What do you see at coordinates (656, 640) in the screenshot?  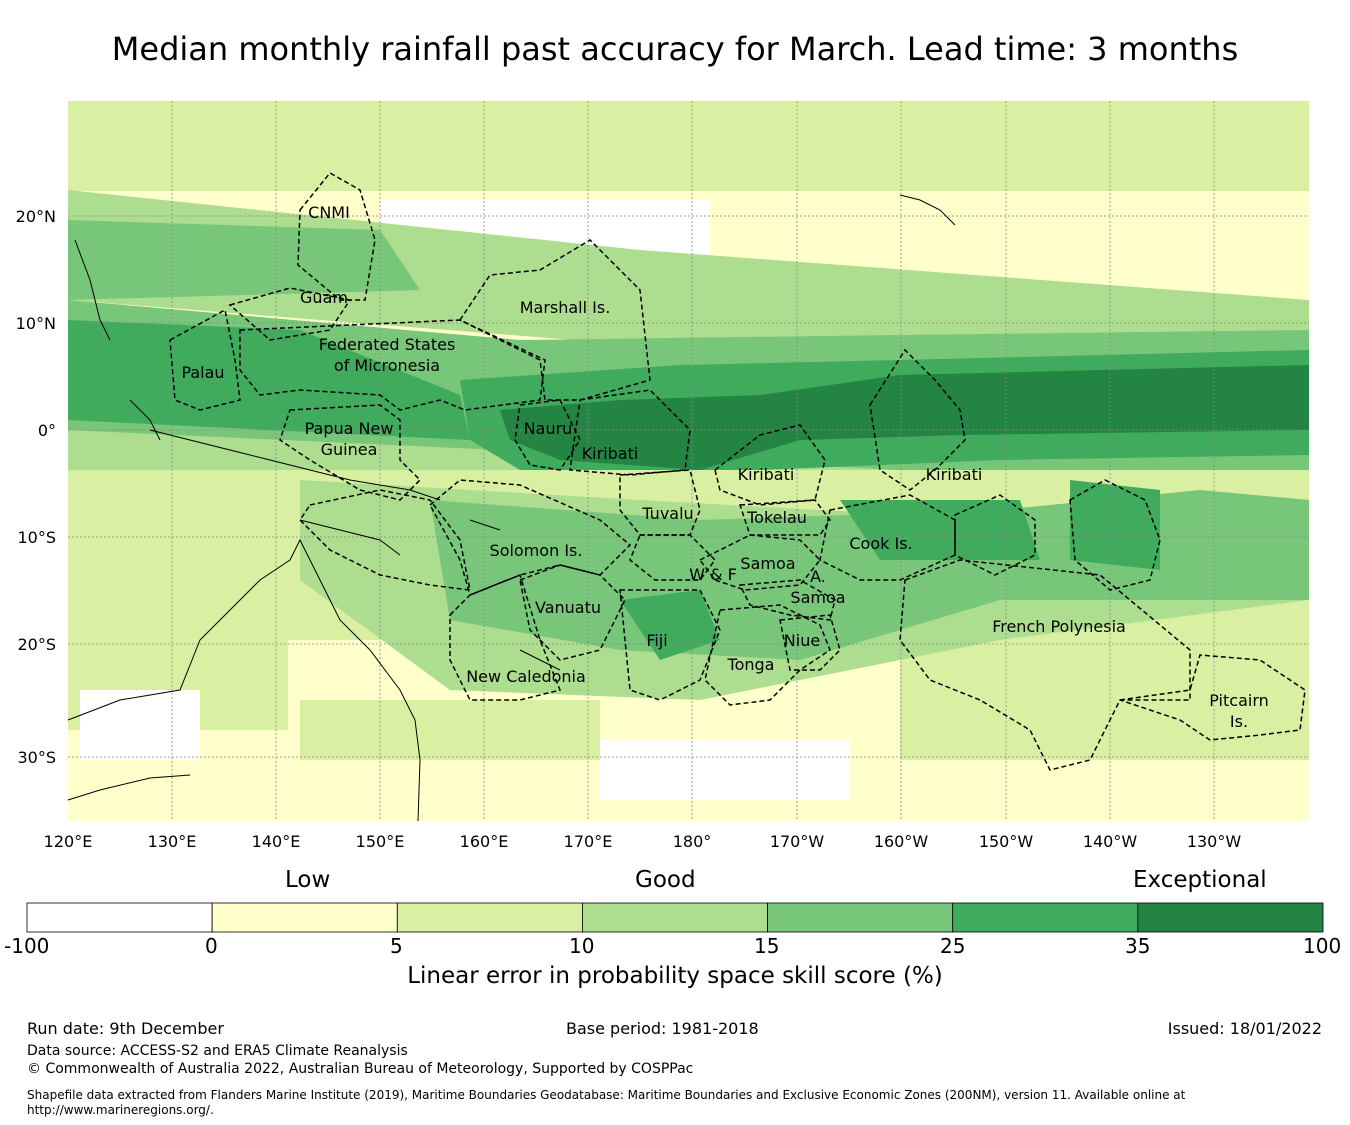 I see `region-label-fiji: Fiji` at bounding box center [656, 640].